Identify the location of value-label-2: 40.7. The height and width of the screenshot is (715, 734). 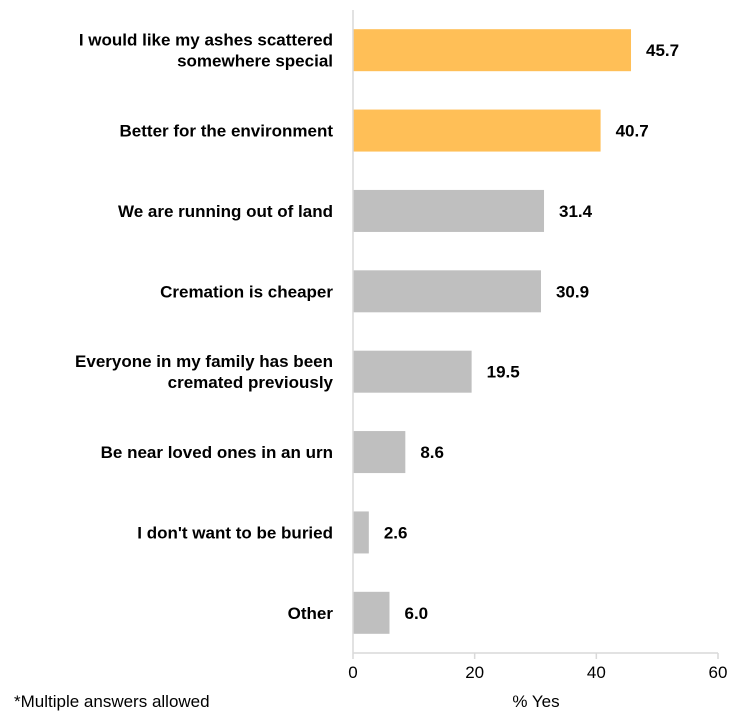
(632, 131).